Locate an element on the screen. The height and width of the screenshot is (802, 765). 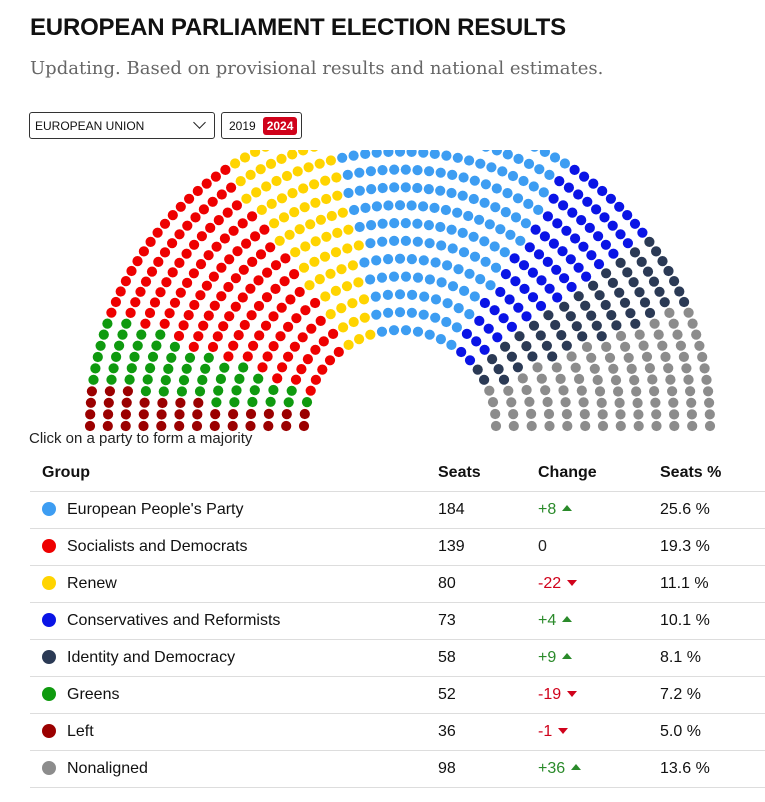
year-option-2019: 2019 is located at coordinates (242, 126).